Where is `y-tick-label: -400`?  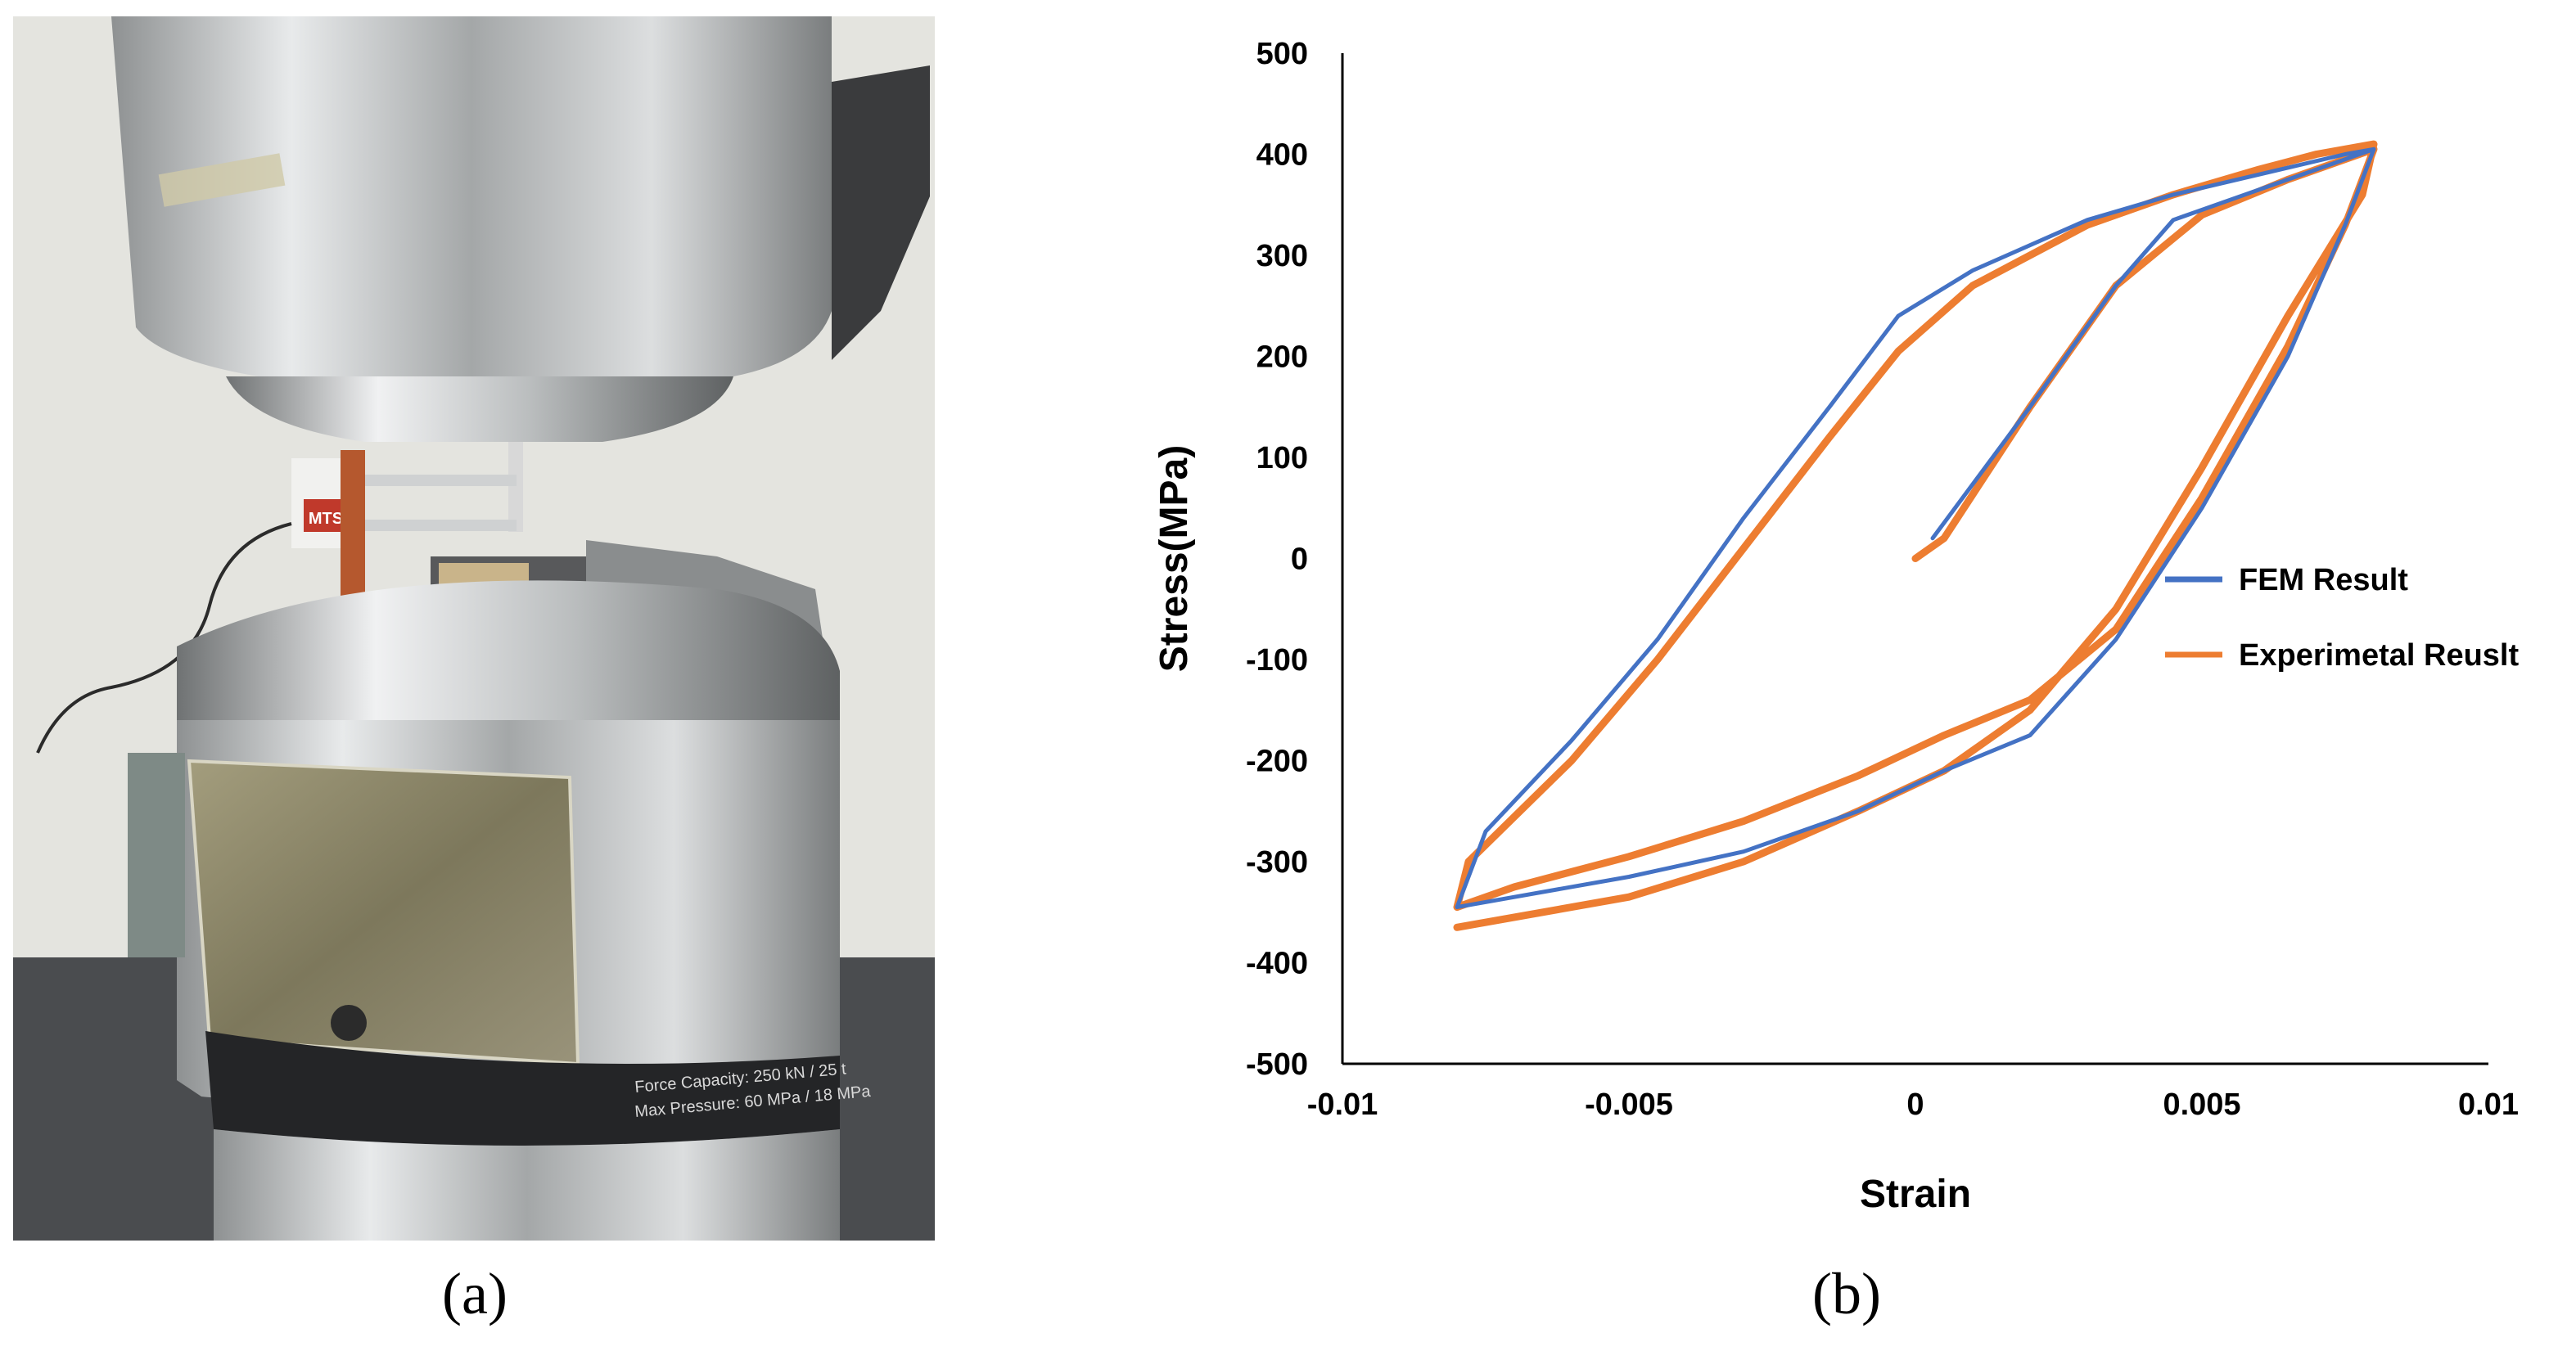
y-tick-label: -400 is located at coordinates (1277, 964).